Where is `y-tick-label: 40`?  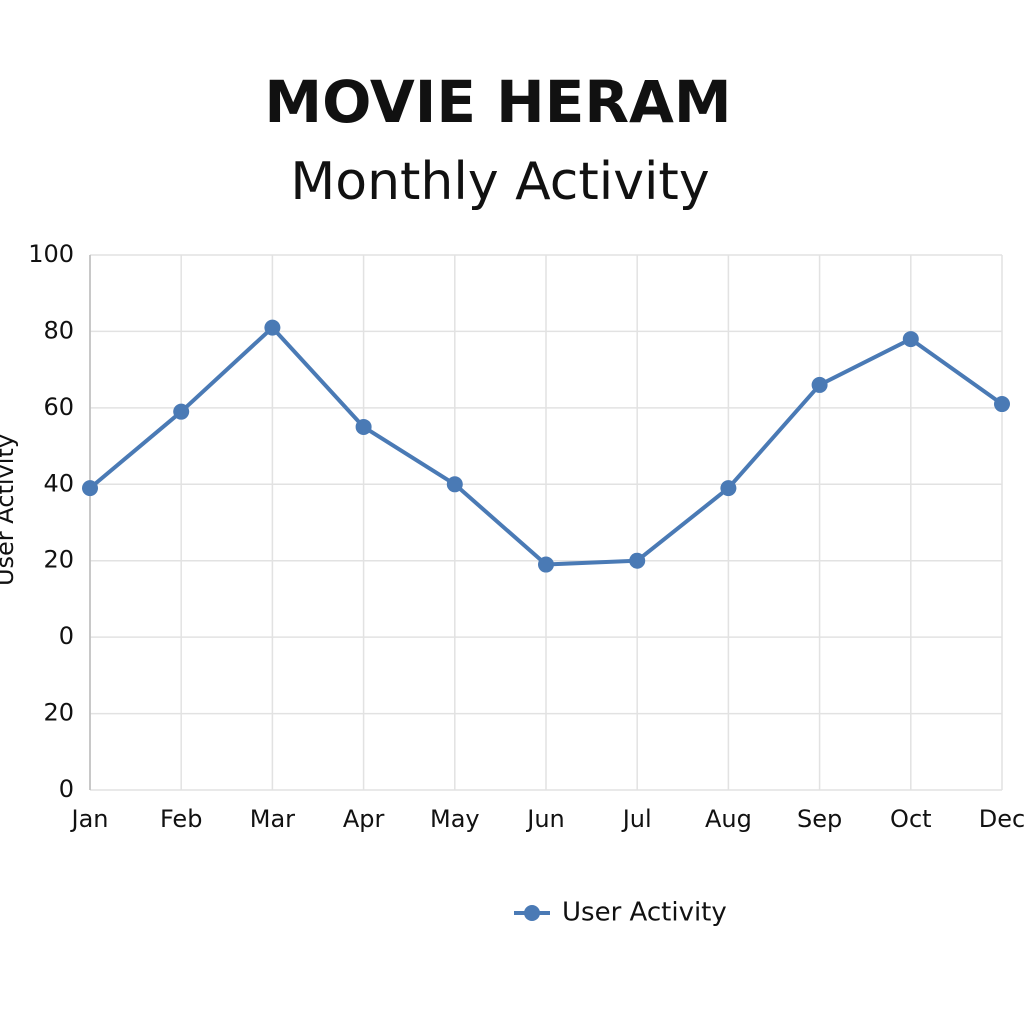
y-tick-label: 40 is located at coordinates (58, 483).